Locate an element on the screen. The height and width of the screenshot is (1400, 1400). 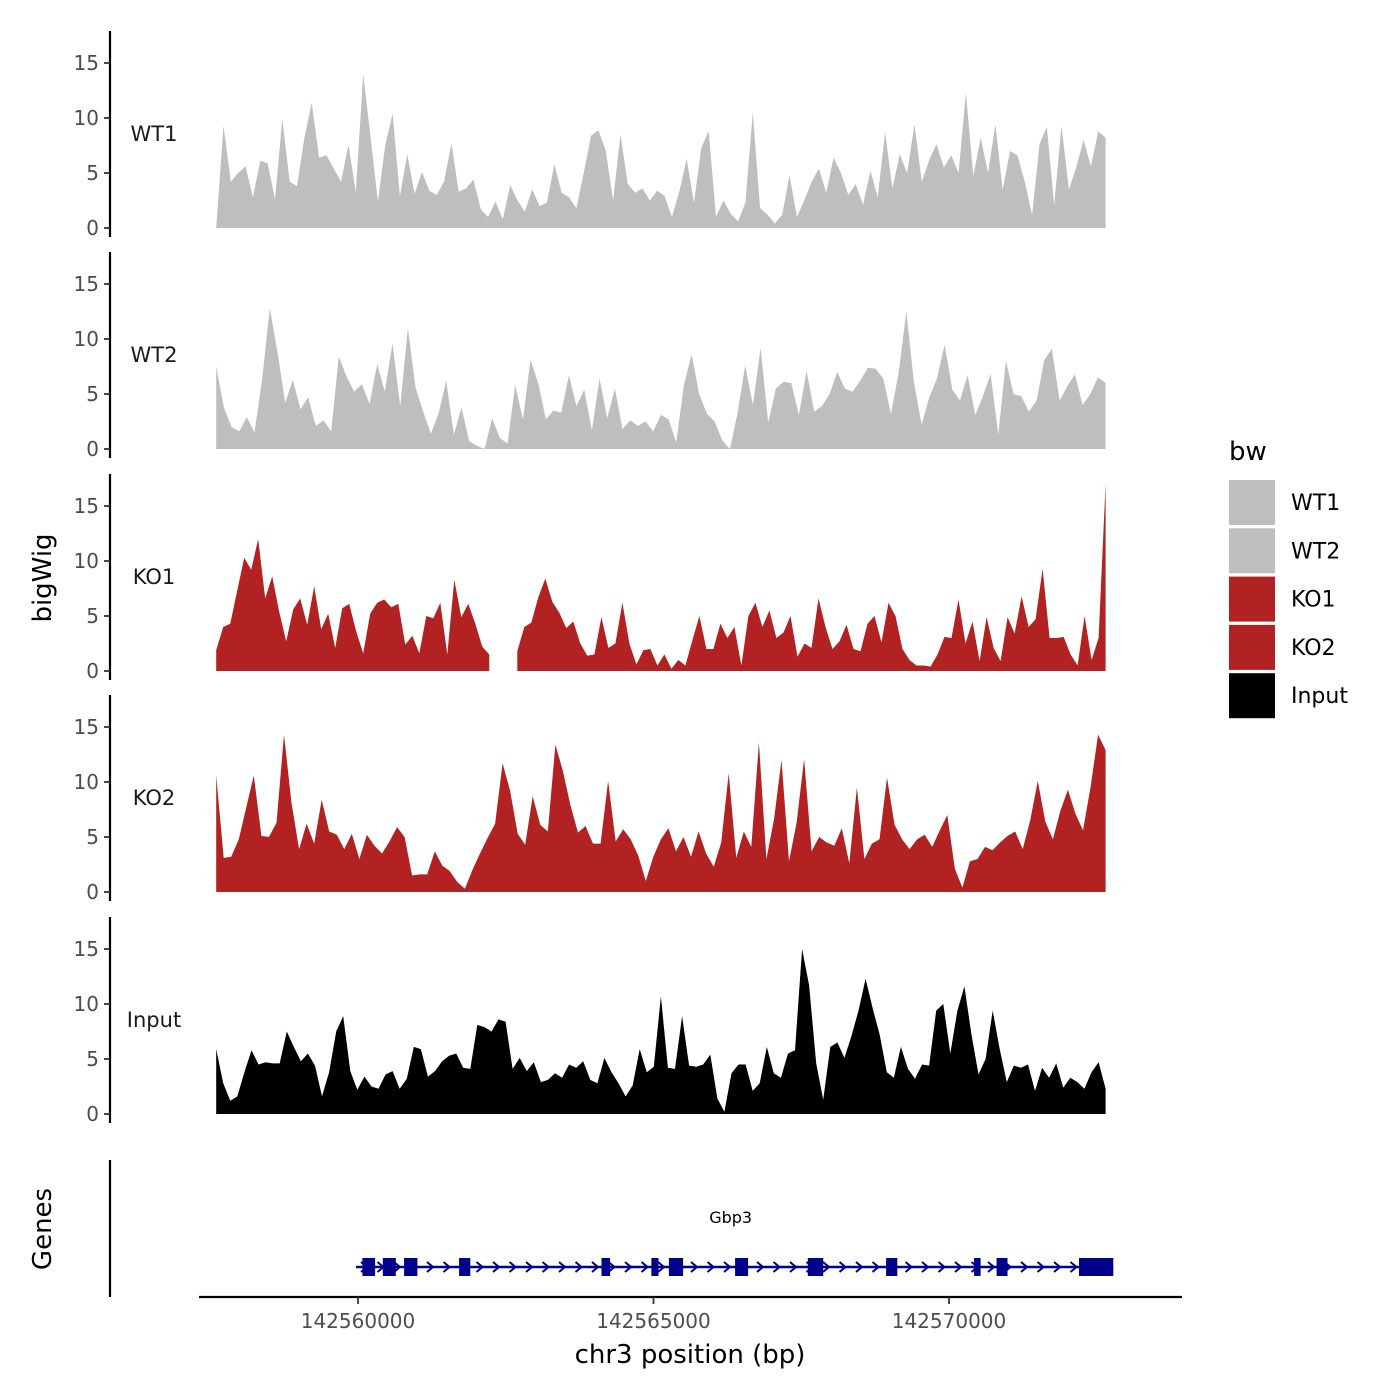
track-ko1: 0 5 10 15 KO1 is located at coordinates (590, 578).